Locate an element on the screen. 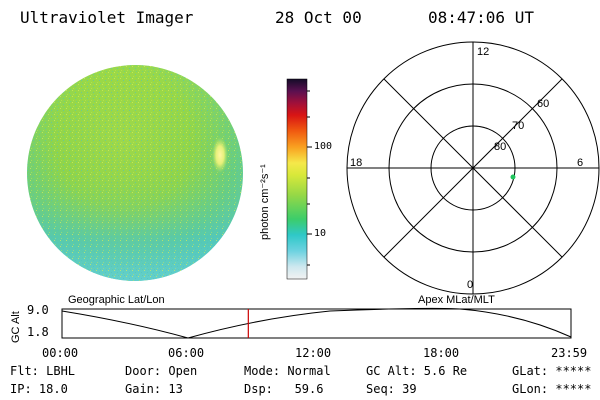 This screenshot has height=400, width=600. date-label: 28 Oct 00 is located at coordinates (318, 17).